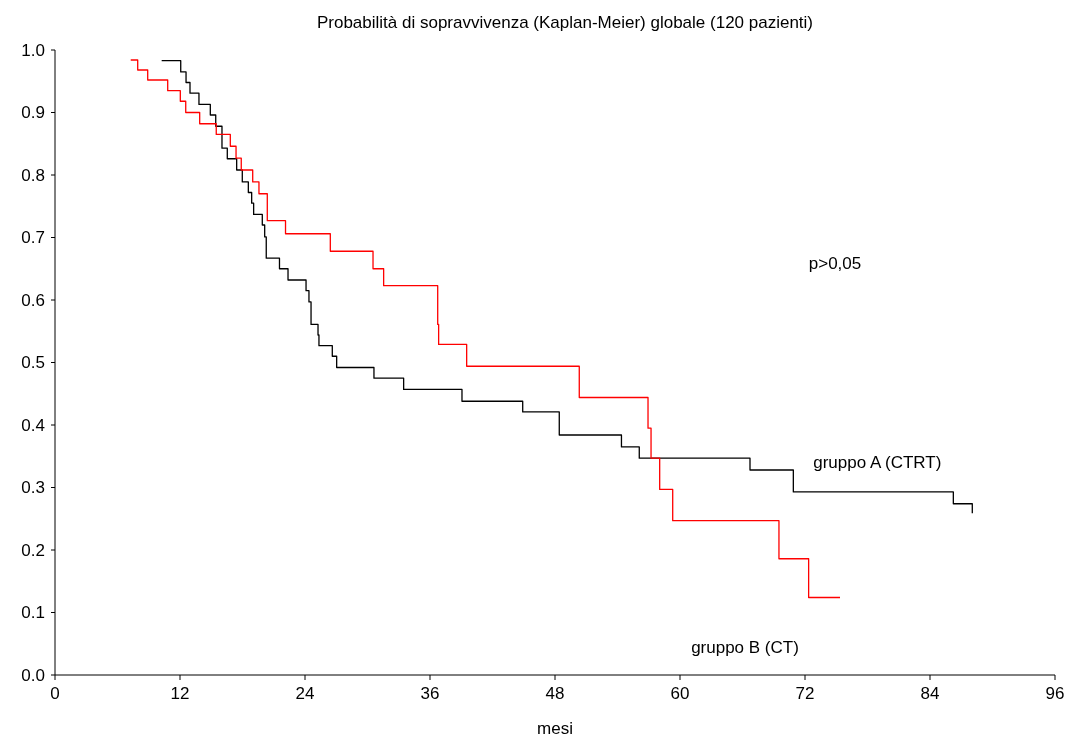 This screenshot has height=744, width=1079. I want to click on x-tick-label: 72, so click(805, 693).